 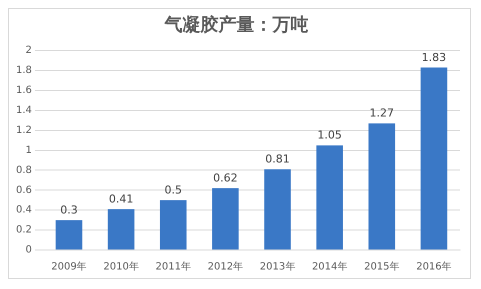 I want to click on x-tick-label: 2010年, so click(x=121, y=266).